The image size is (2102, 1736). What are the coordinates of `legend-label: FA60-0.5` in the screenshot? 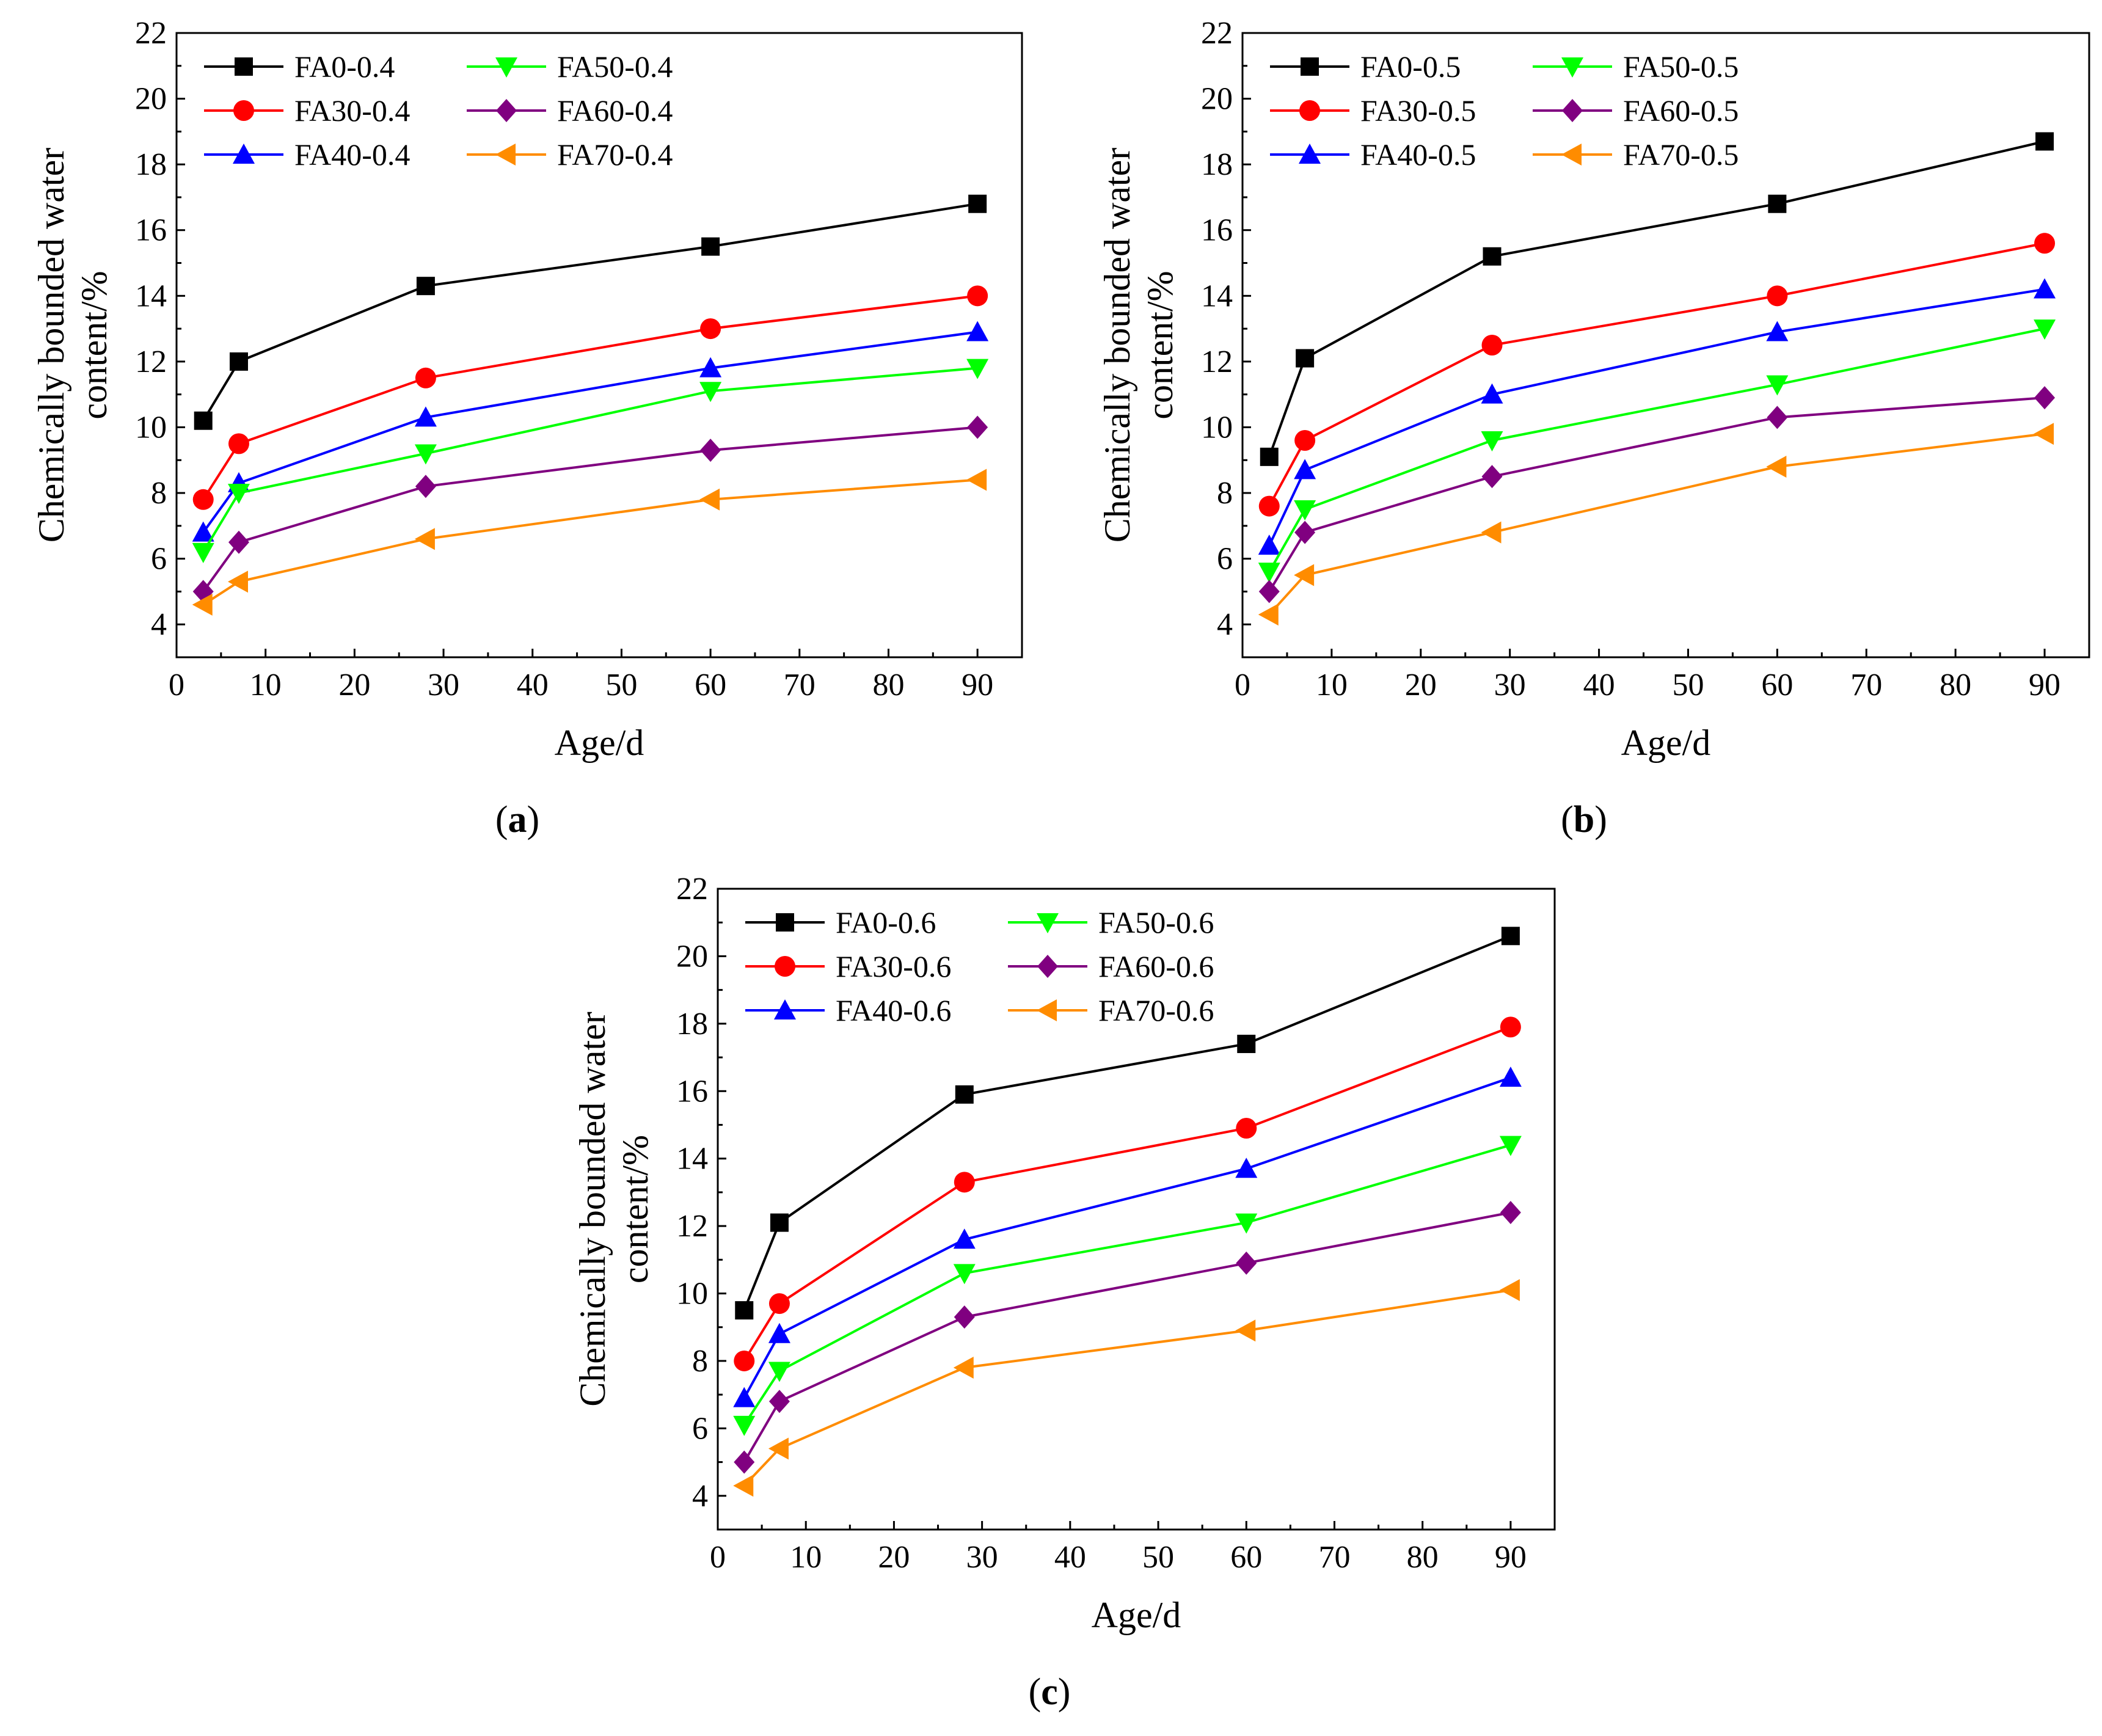 It's located at (1681, 111).